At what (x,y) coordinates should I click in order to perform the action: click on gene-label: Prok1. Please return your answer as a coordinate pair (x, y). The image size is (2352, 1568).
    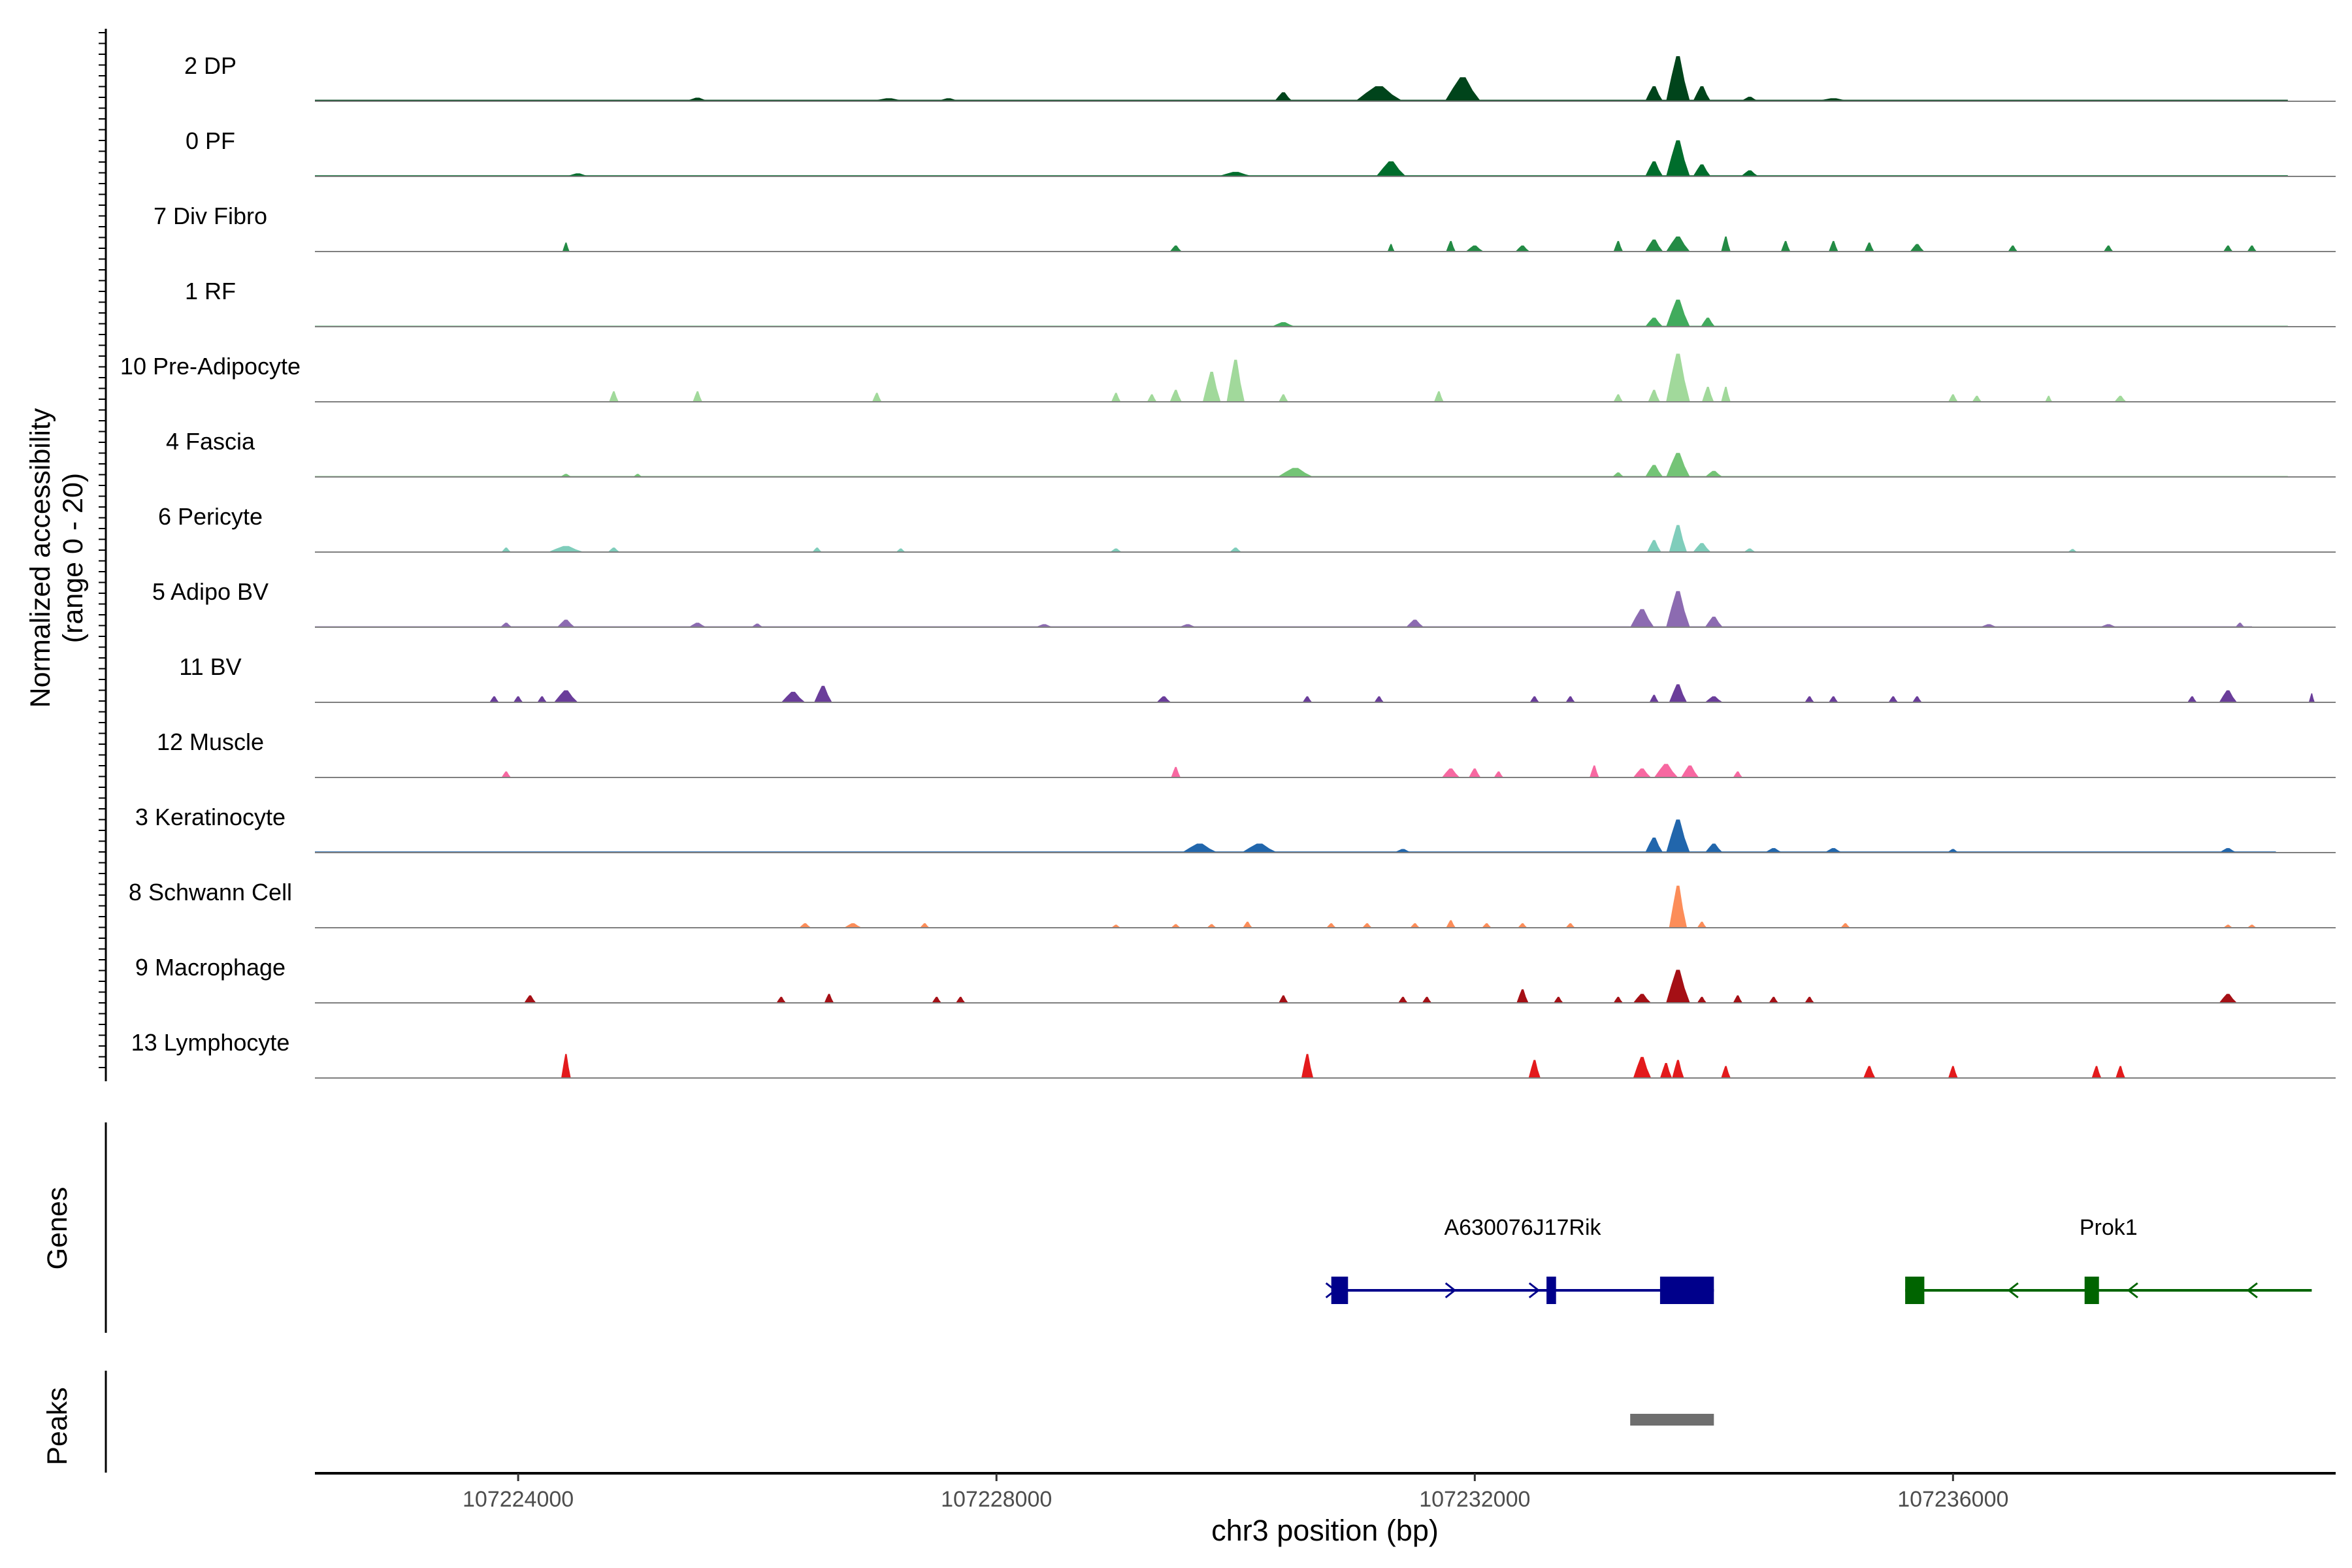
    Looking at the image, I should click on (2109, 1227).